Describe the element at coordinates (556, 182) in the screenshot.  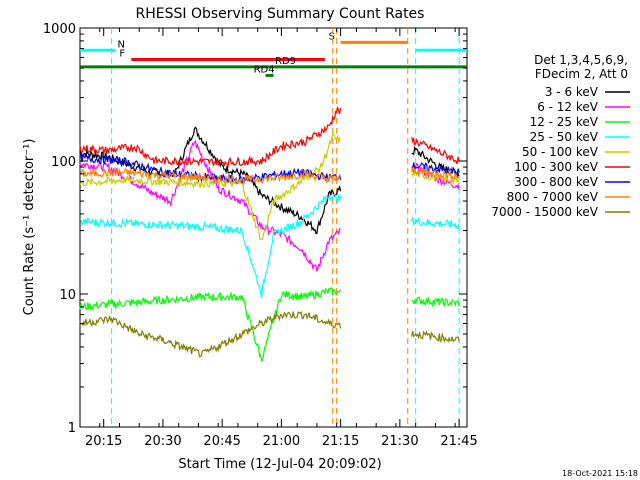
I see `legend-label: 300 - 800 keV` at that location.